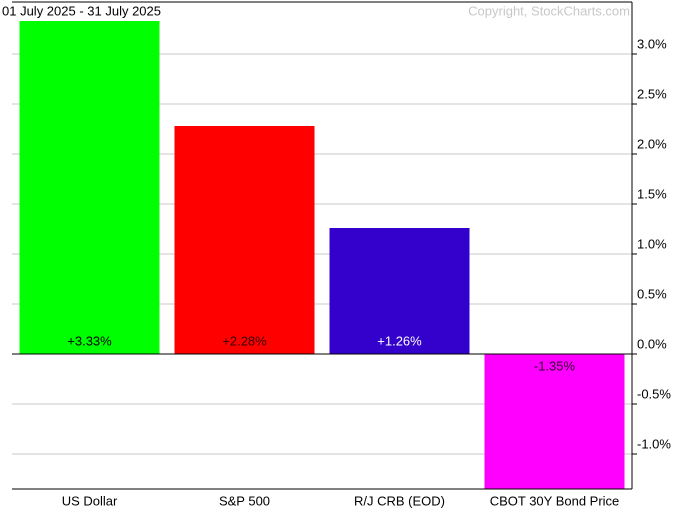 The height and width of the screenshot is (514, 699). Describe the element at coordinates (652, 343) in the screenshot. I see `y-tick-label: 0.0%` at that location.